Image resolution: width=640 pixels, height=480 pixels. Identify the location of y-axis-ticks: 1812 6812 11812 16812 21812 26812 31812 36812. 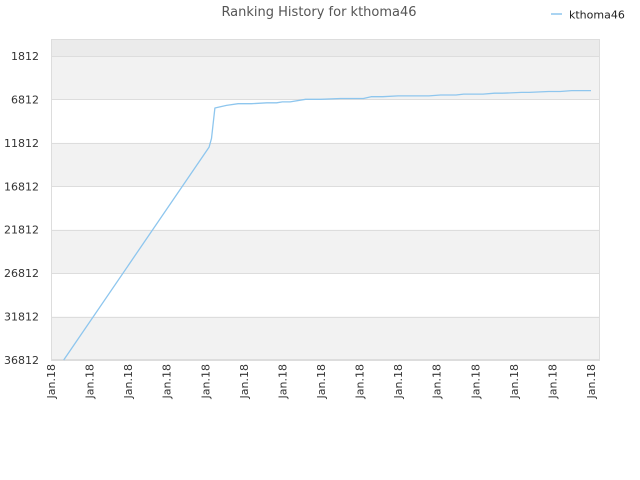
(21, 208).